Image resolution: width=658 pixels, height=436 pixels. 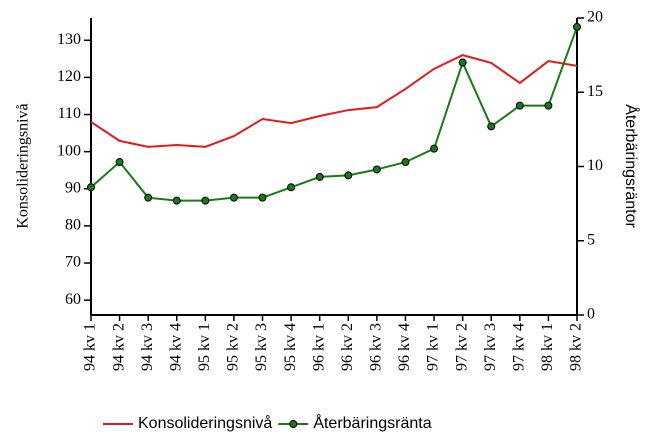 What do you see at coordinates (591, 239) in the screenshot?
I see `y2-tick-label: 5` at bounding box center [591, 239].